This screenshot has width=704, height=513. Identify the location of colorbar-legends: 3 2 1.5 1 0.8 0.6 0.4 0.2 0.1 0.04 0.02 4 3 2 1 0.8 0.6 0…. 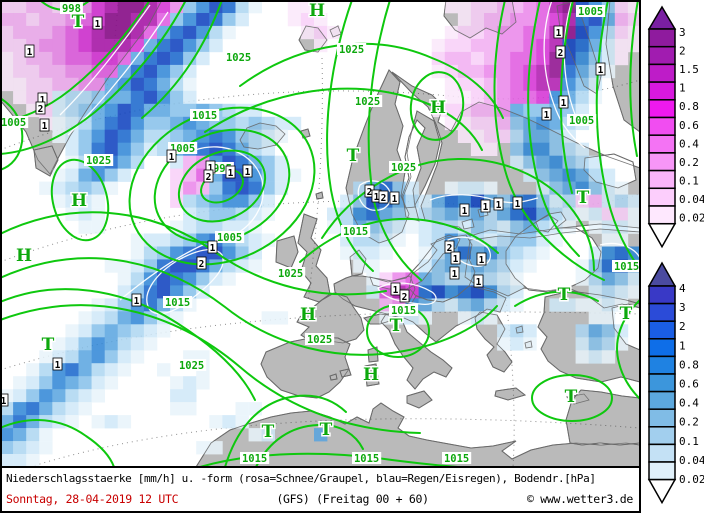
(675, 255).